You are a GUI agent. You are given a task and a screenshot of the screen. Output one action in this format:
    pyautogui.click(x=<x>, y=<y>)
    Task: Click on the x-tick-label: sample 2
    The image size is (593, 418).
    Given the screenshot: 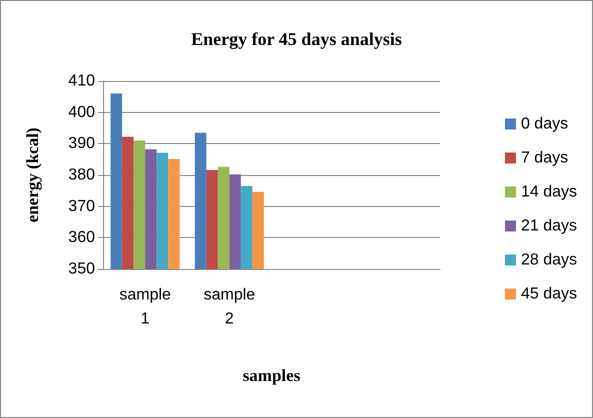 What is the action you would take?
    pyautogui.click(x=230, y=307)
    